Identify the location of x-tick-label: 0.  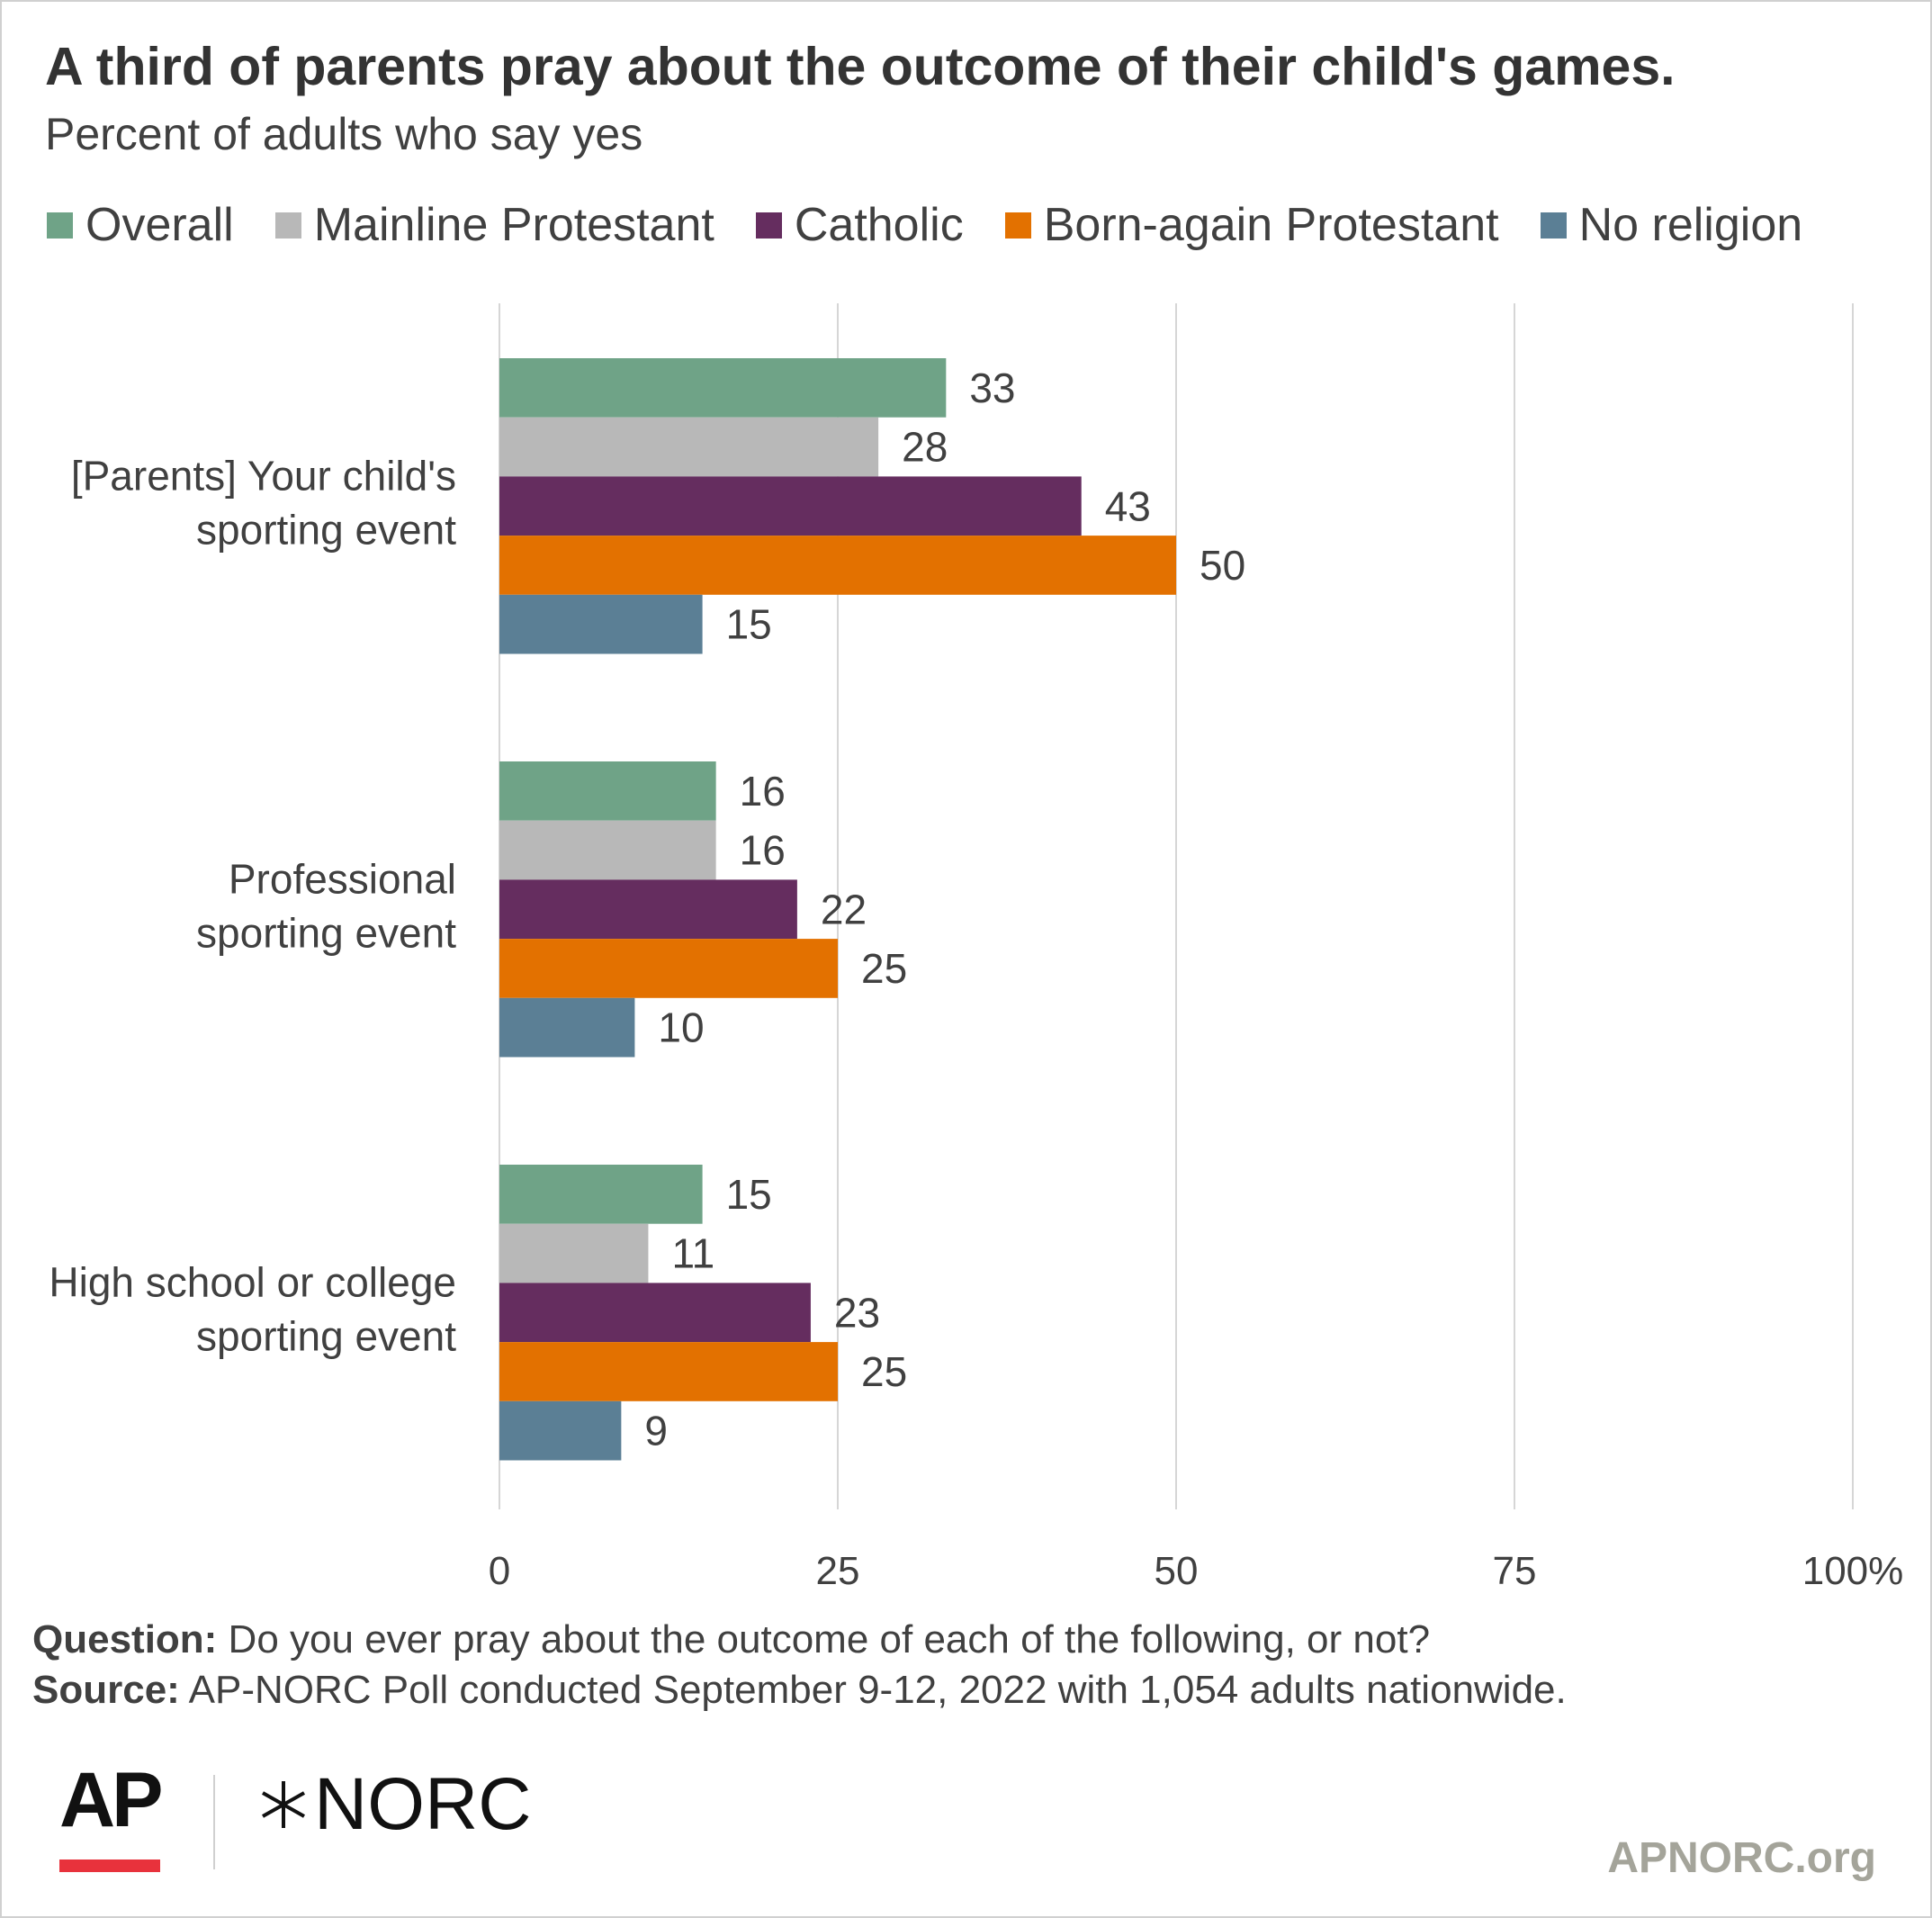
(499, 1571).